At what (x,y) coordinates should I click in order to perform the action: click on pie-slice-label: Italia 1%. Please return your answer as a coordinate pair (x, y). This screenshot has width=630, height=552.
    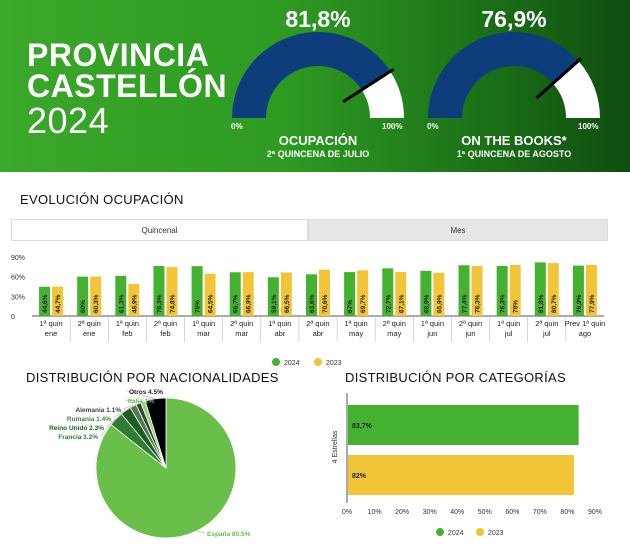
    Looking at the image, I should click on (141, 401).